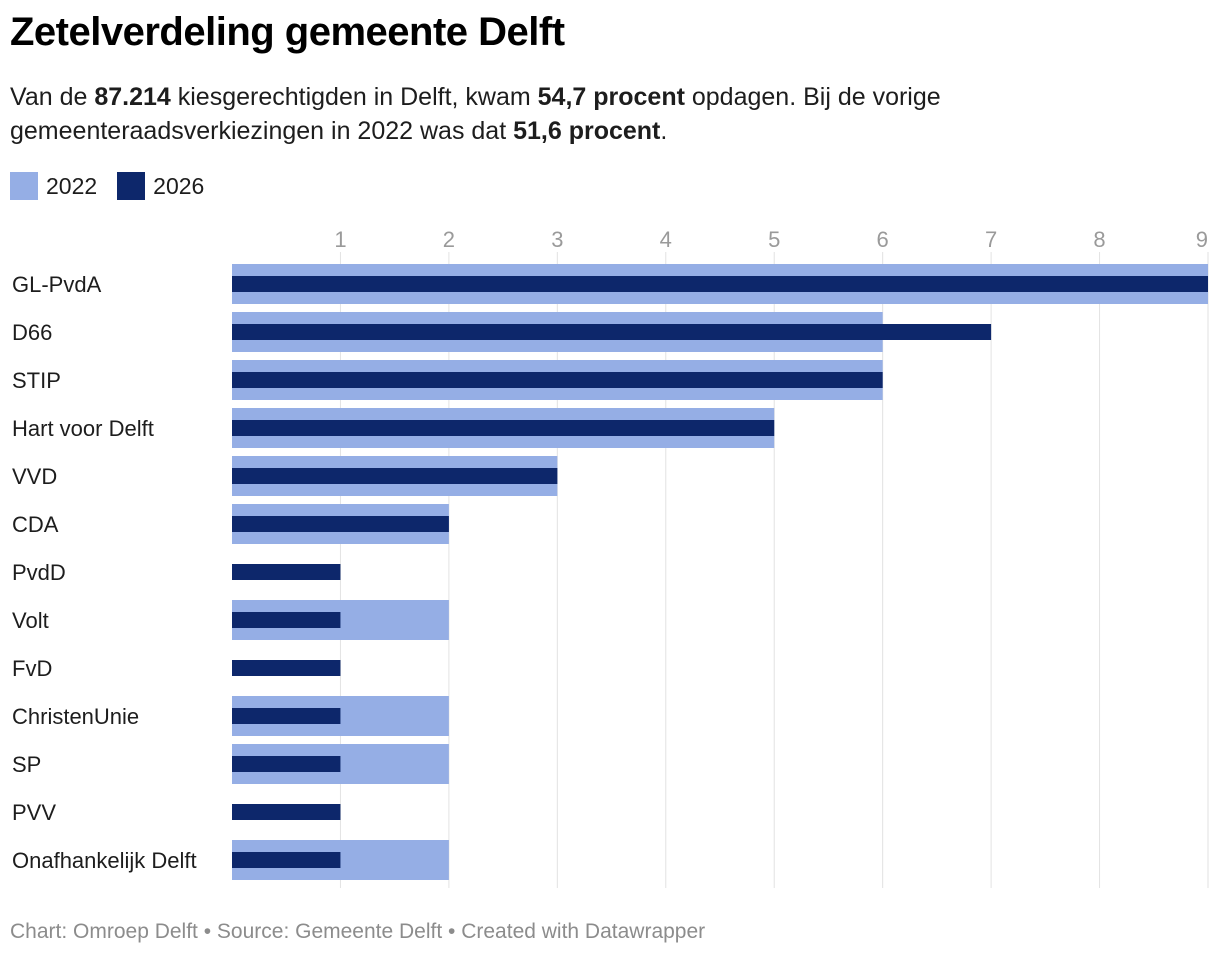 The width and height of the screenshot is (1220, 956). I want to click on category-label: VVD, so click(34, 476).